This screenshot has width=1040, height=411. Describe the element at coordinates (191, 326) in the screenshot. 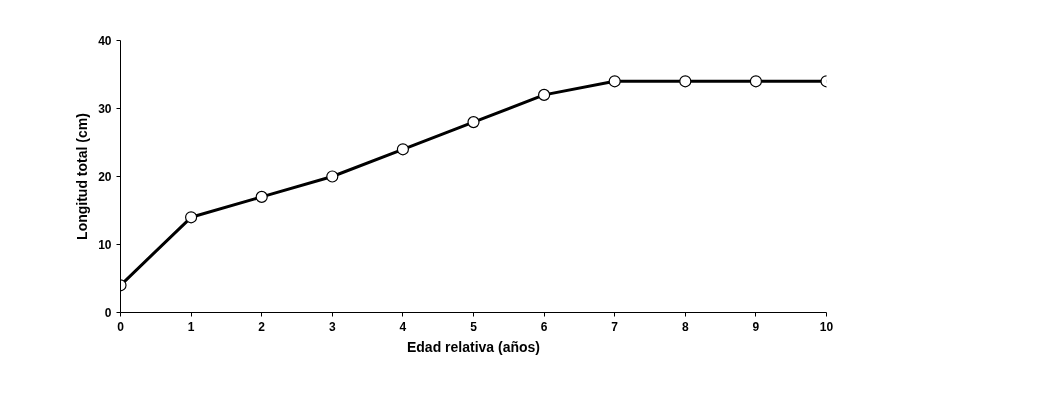

I see `x-tick-label: 1` at that location.